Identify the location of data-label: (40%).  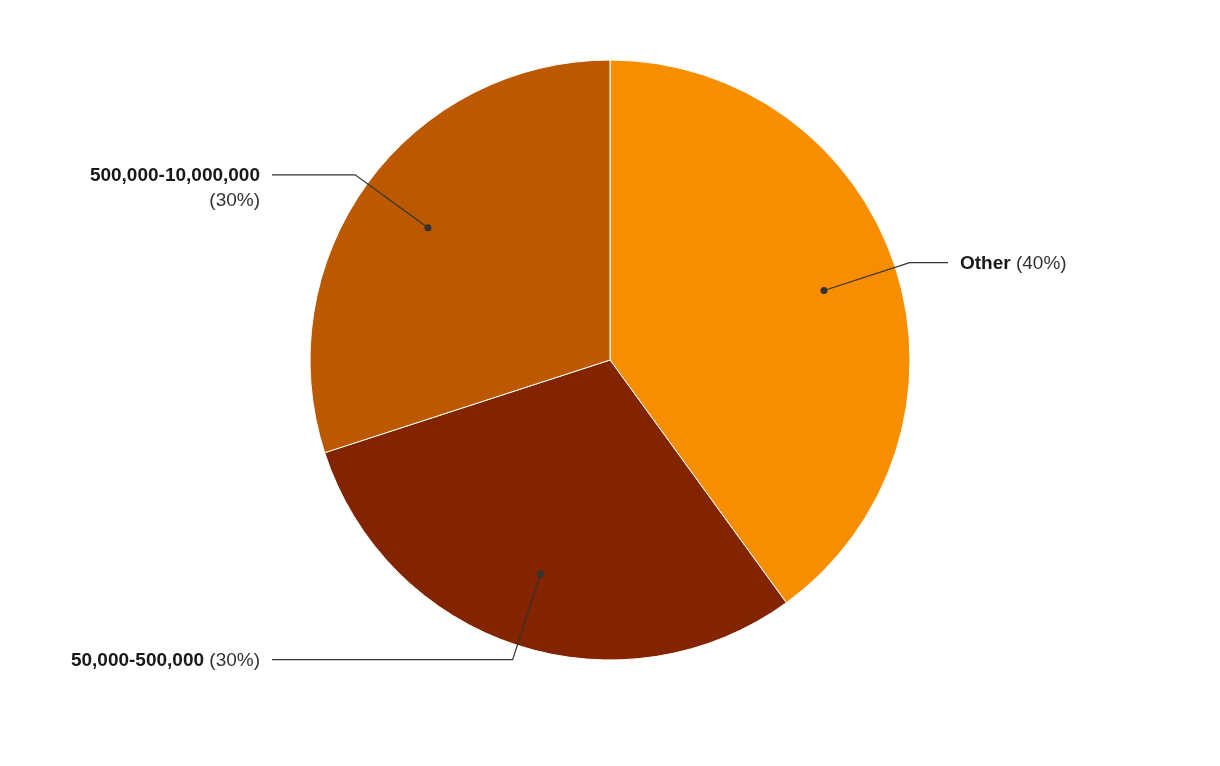
(1038, 262).